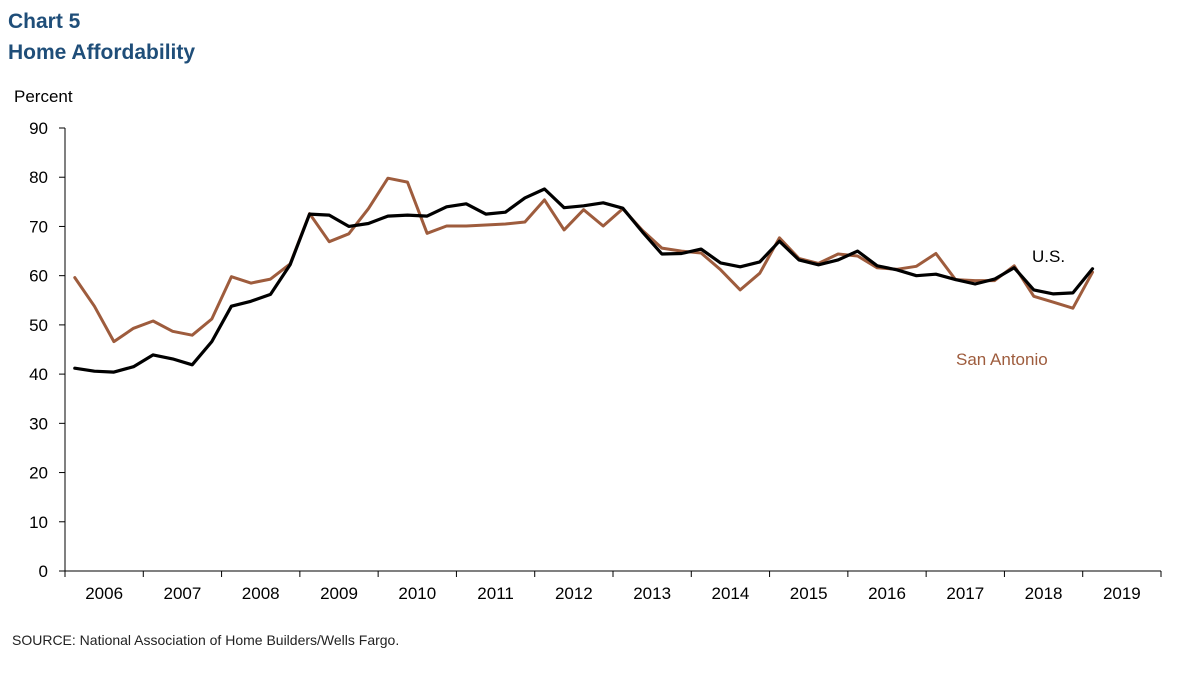 The image size is (1185, 675). Describe the element at coordinates (38, 423) in the screenshot. I see `y-tick-label: 30` at that location.